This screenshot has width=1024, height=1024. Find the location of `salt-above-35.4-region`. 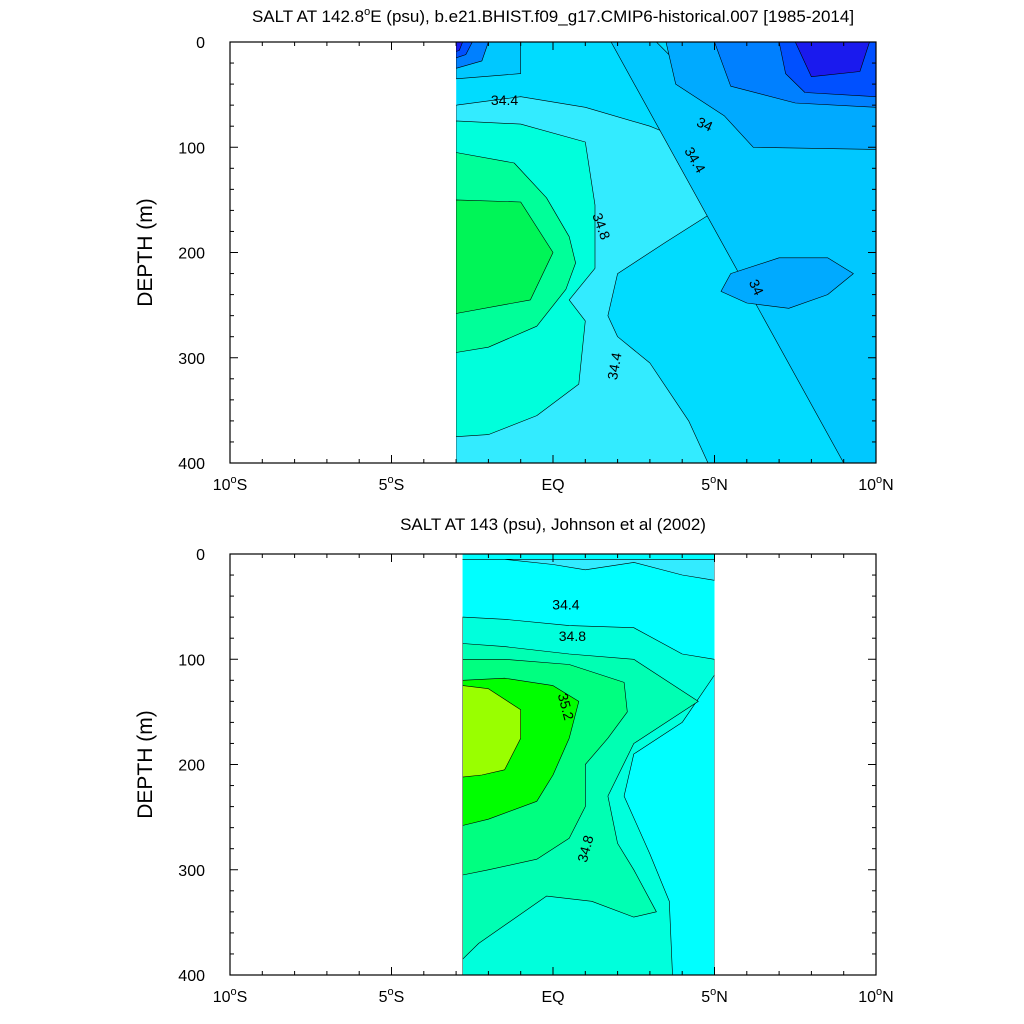

salt-above-35.4-region is located at coordinates (492, 731).